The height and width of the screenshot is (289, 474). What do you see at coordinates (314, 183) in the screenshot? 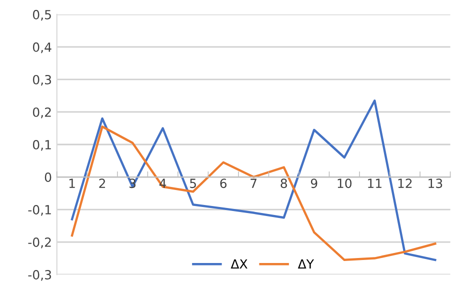
I see `x-tick-label: 9` at bounding box center [314, 183].